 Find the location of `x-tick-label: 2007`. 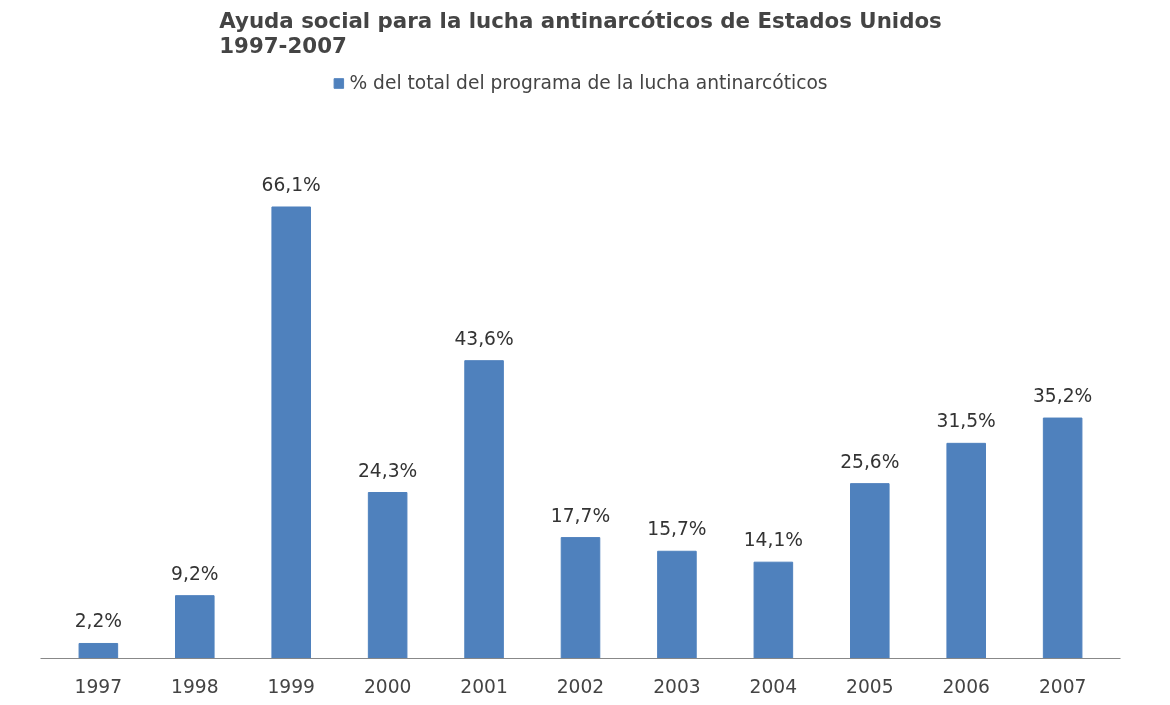

x-tick-label: 2007 is located at coordinates (1062, 686).